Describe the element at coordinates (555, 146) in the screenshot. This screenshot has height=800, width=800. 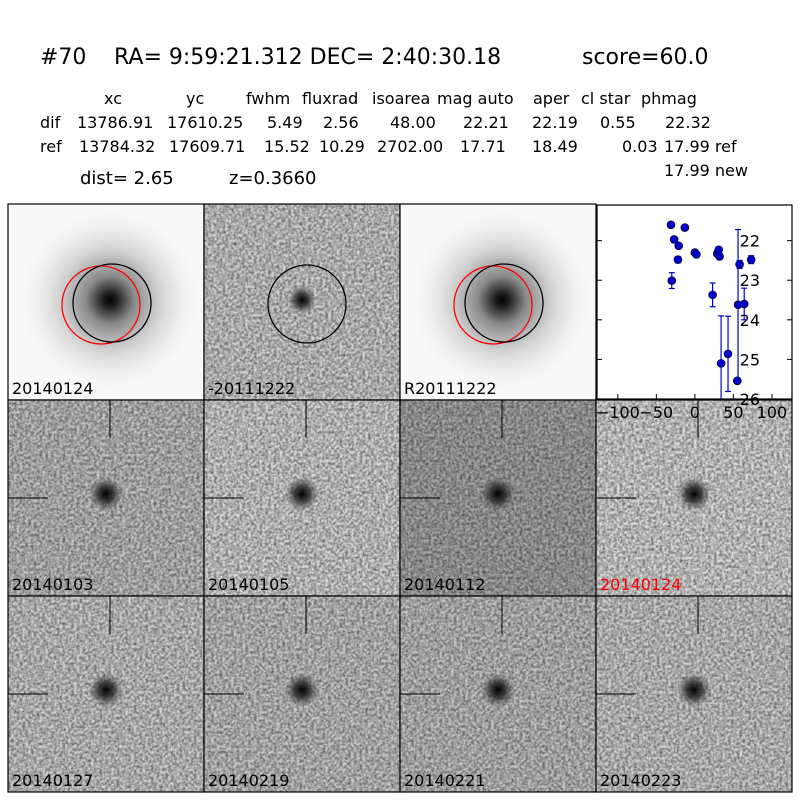
I see `cell: 18.49` at that location.